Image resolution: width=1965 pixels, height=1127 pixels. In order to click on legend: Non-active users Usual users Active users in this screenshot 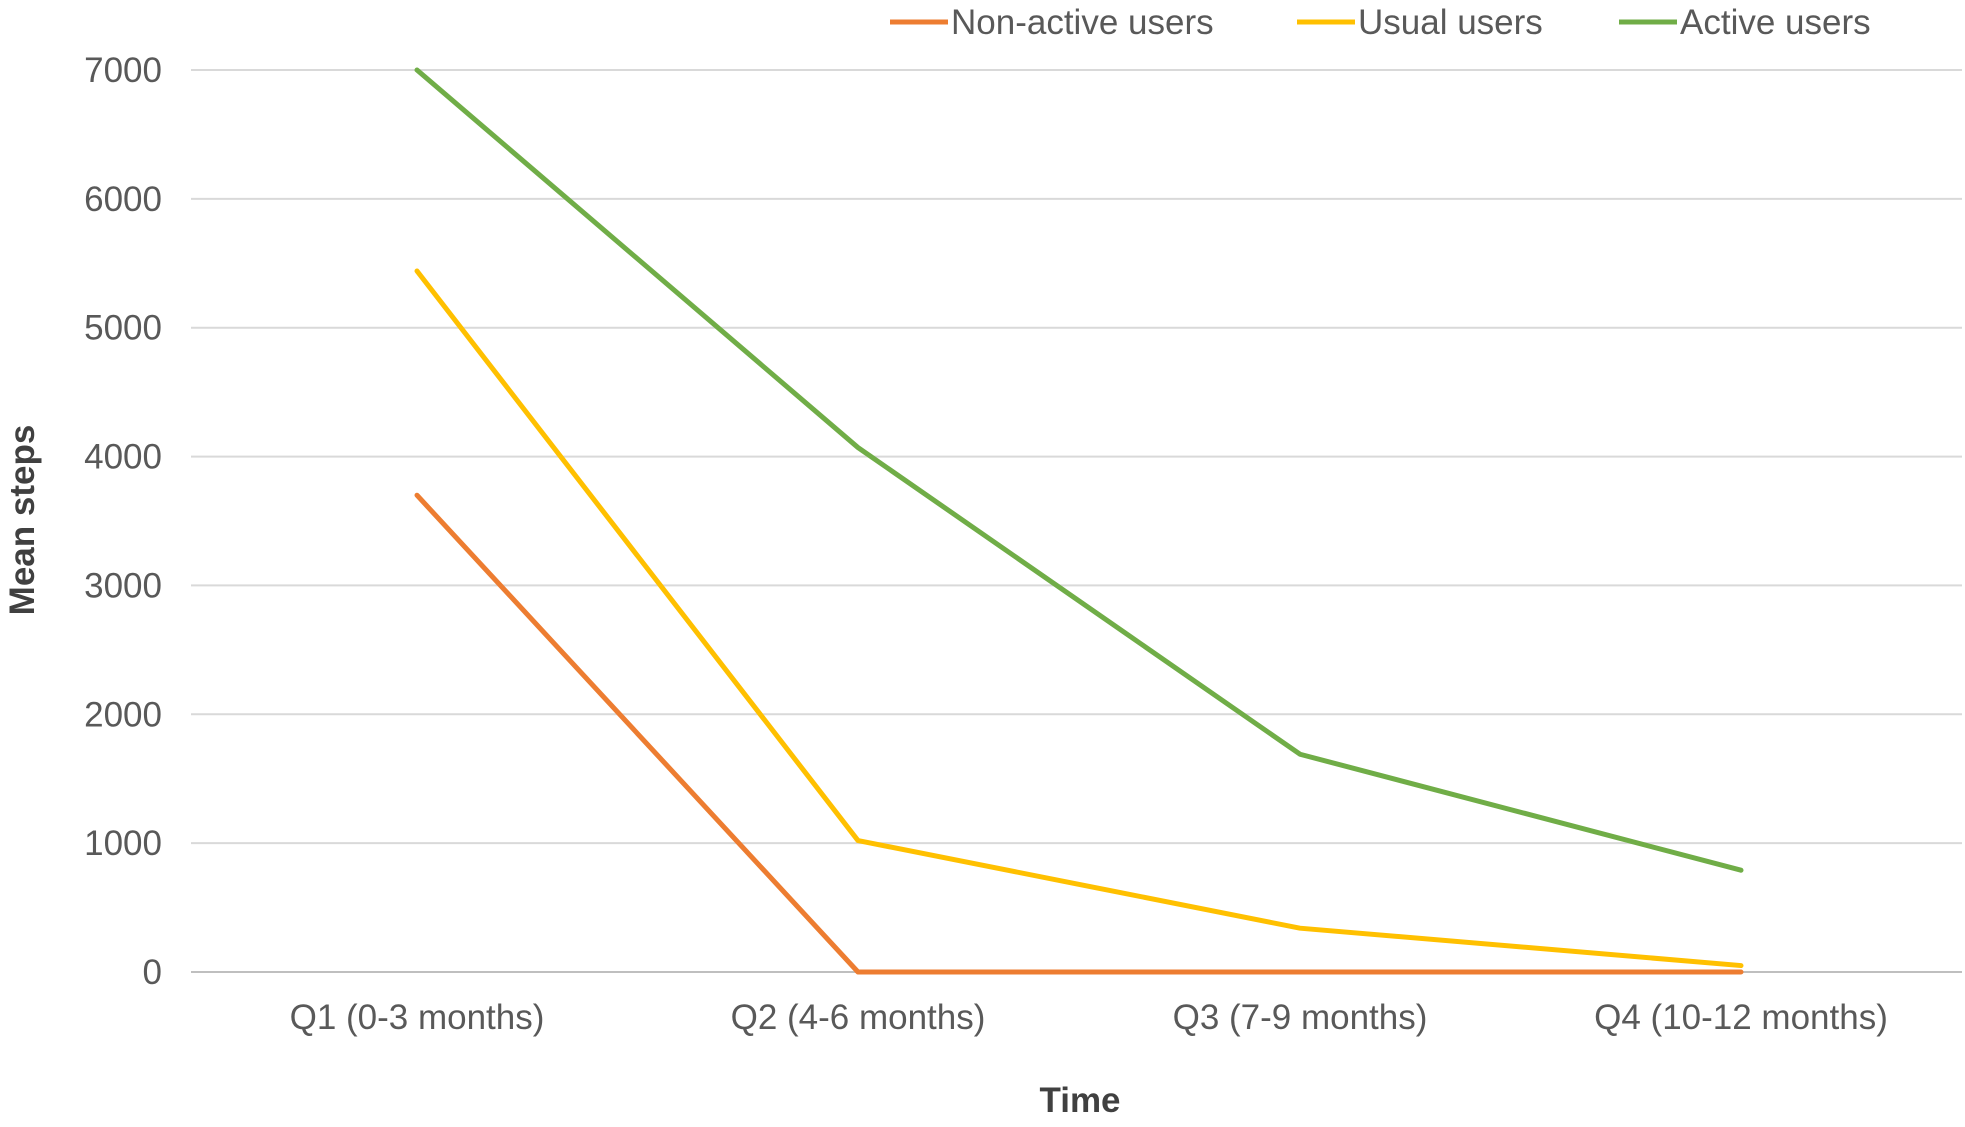, I will do `click(1380, 22)`.